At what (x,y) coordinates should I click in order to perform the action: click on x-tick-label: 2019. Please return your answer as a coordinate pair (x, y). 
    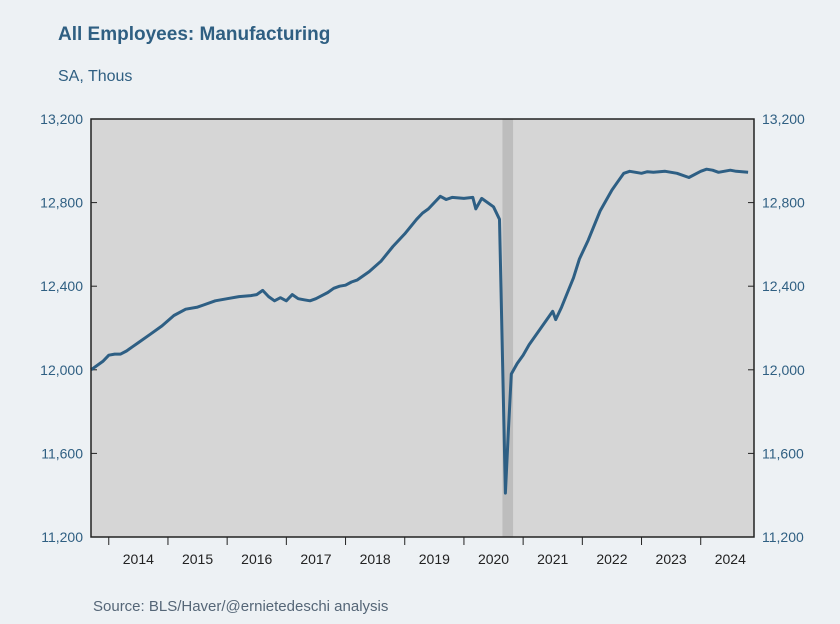
    Looking at the image, I should click on (434, 559).